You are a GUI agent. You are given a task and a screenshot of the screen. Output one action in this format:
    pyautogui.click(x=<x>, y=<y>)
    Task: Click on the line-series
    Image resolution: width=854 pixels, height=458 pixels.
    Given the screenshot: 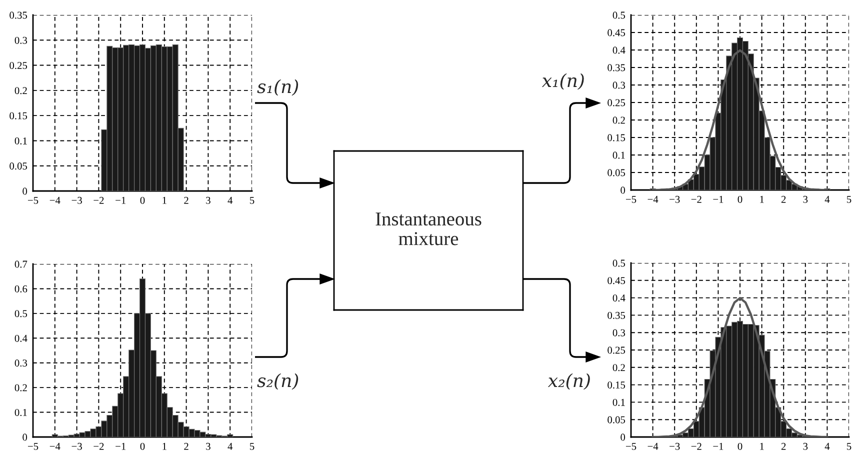 What is the action you would take?
    pyautogui.click(x=740, y=367)
    